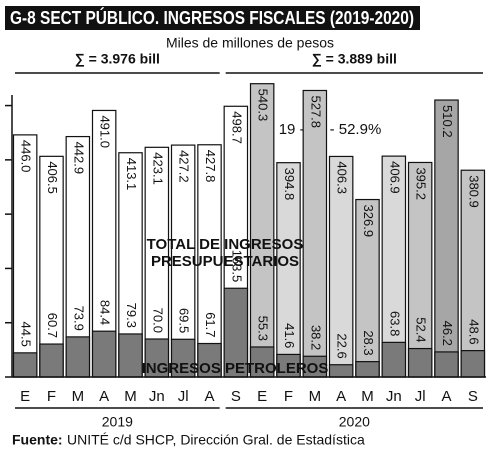 The image size is (500, 450). What do you see at coordinates (473, 331) in the screenshot?
I see `petroleum-value-label: 48.6` at bounding box center [473, 331].